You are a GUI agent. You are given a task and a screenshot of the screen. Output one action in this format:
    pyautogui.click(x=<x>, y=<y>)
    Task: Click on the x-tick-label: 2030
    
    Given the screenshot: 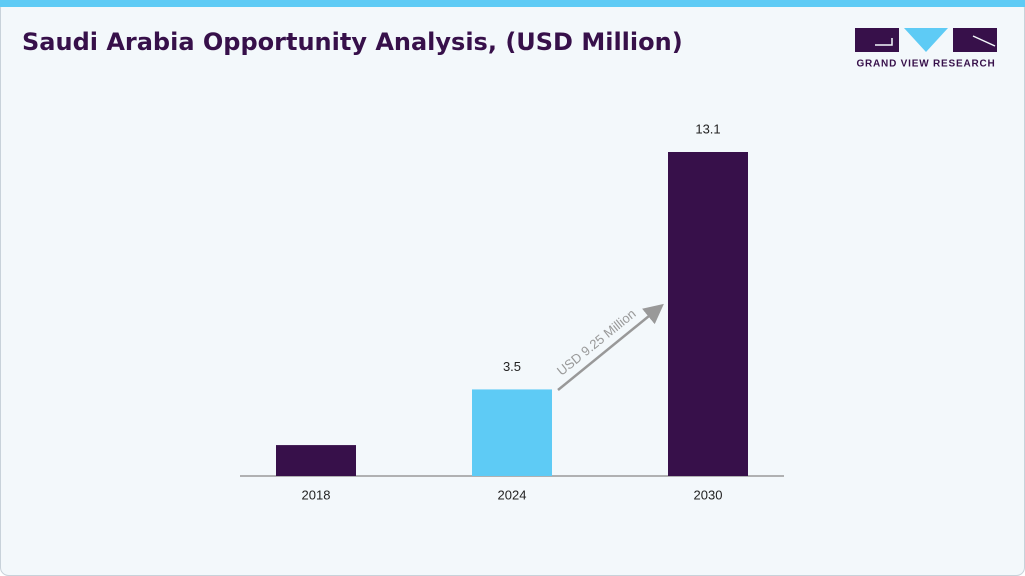 What is the action you would take?
    pyautogui.click(x=708, y=494)
    